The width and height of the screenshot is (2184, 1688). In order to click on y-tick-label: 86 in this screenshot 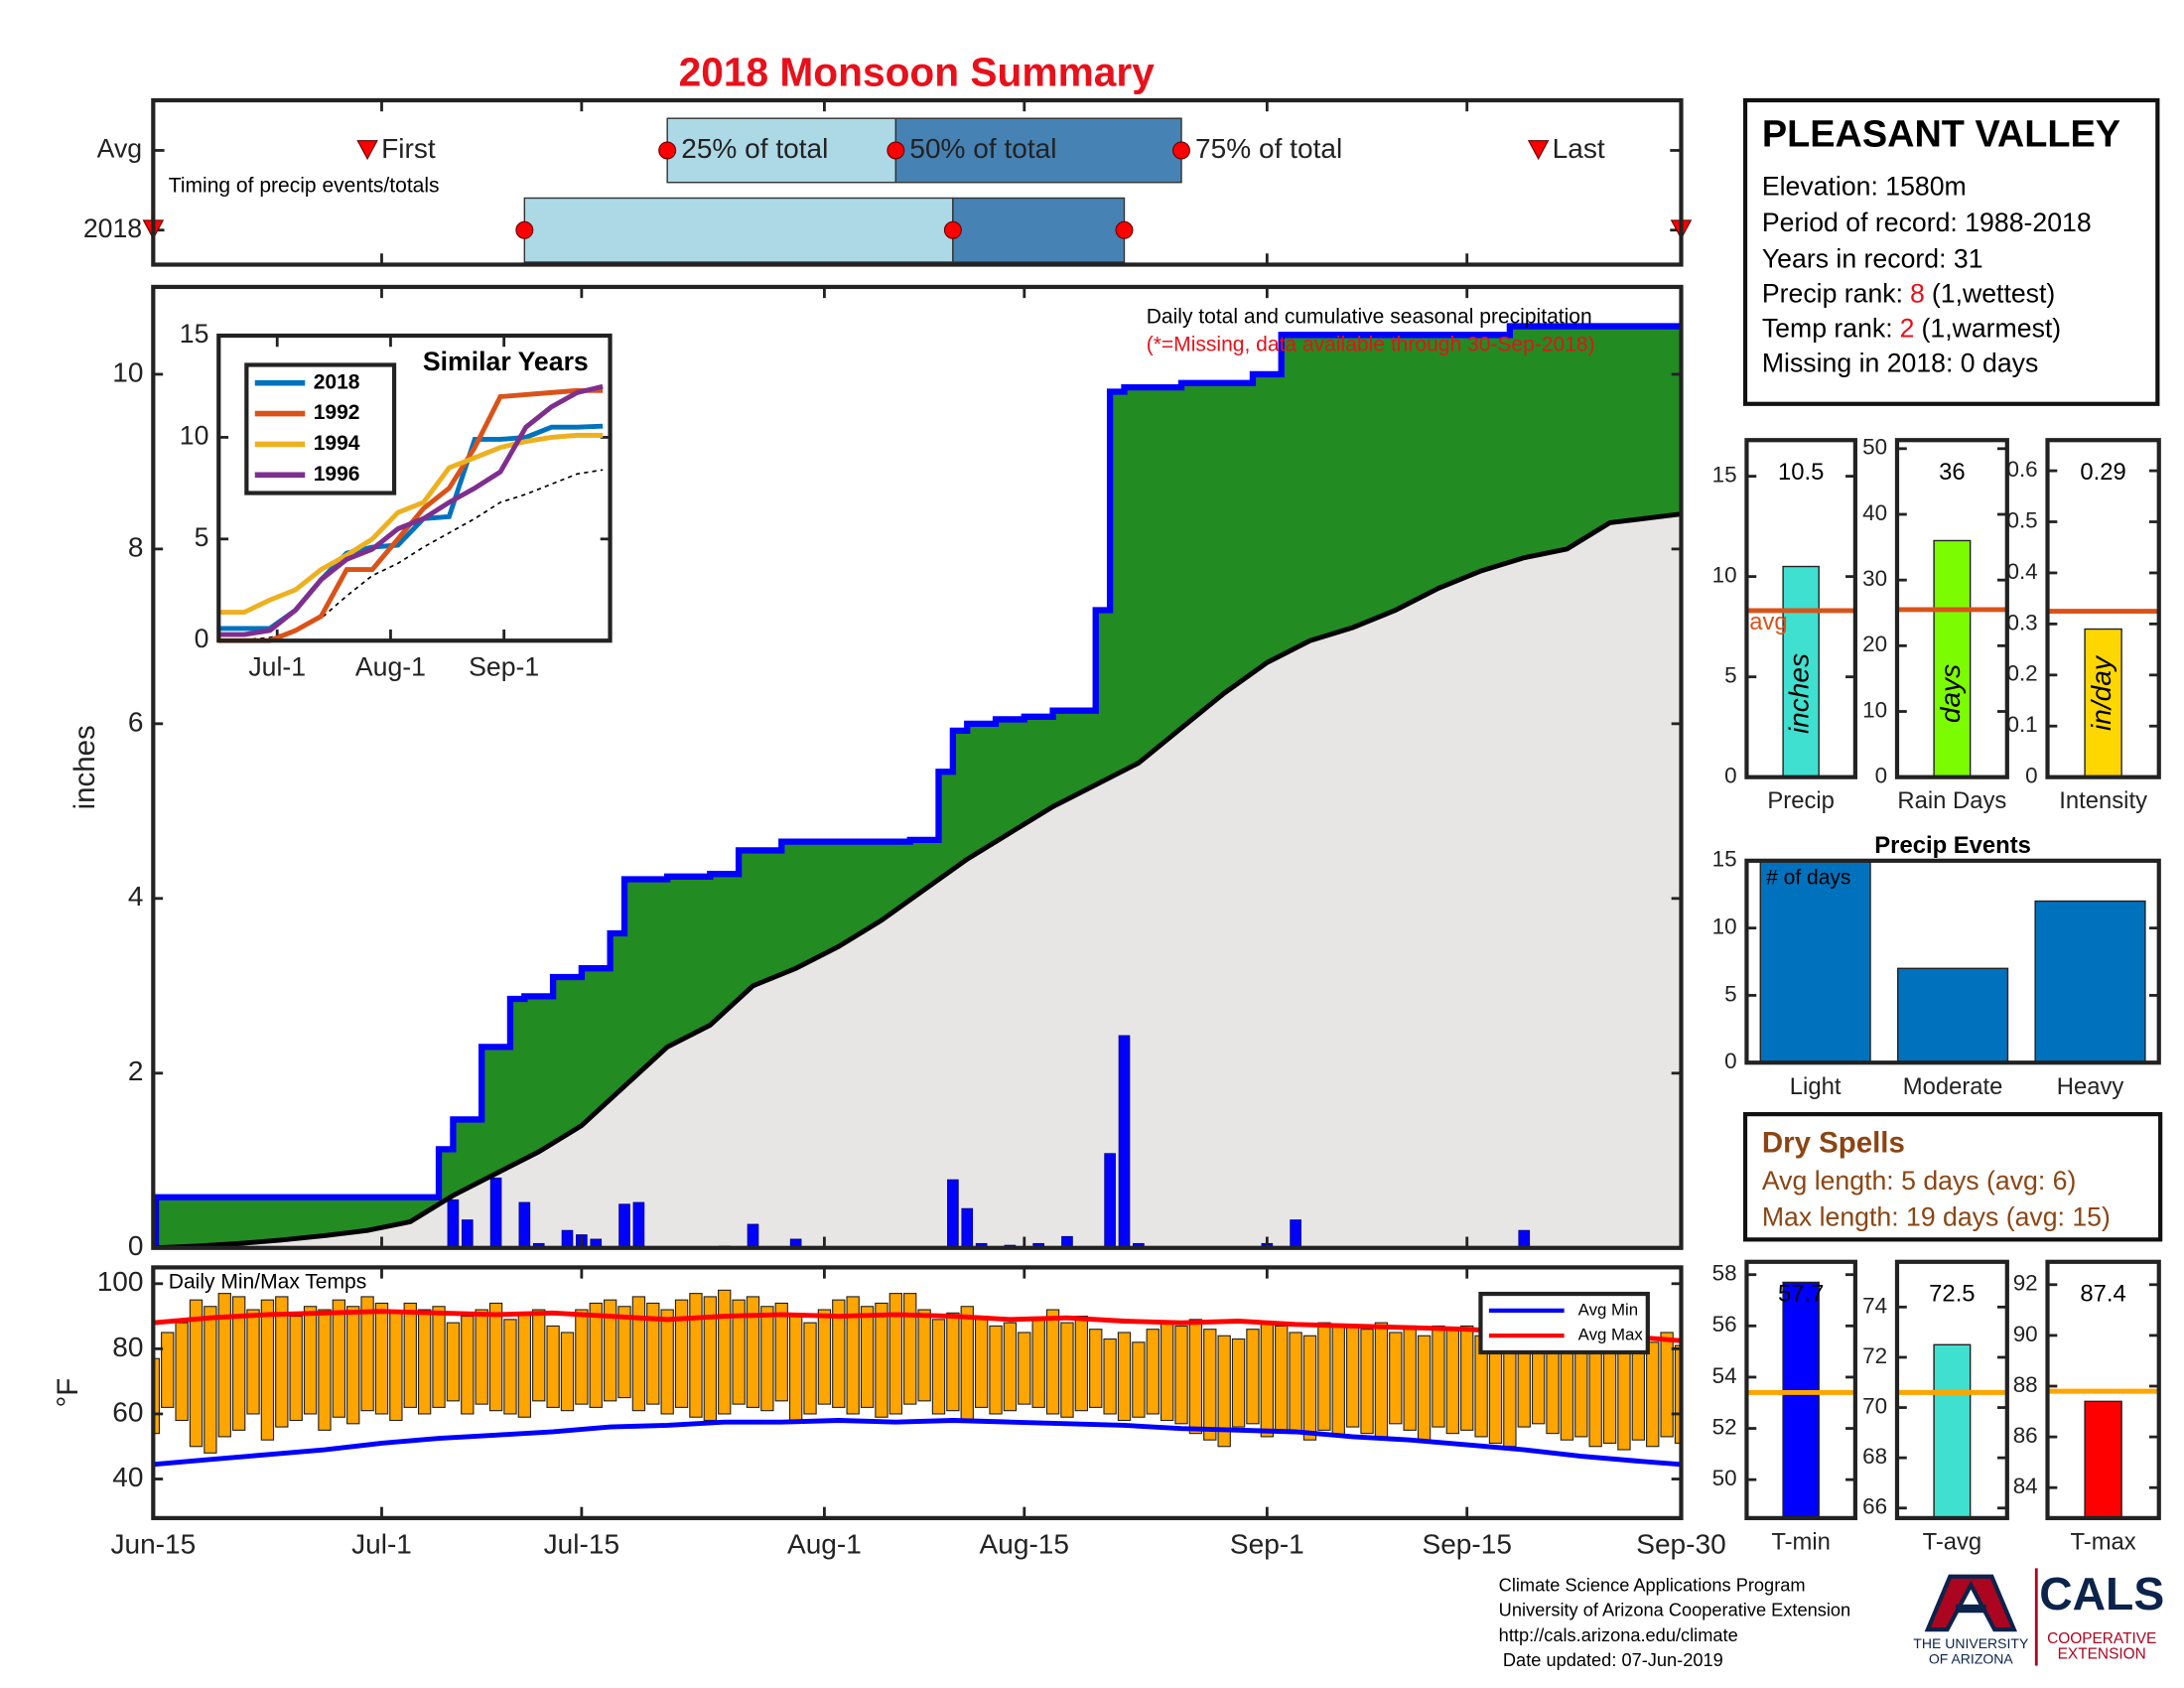, I will do `click(2025, 1435)`.